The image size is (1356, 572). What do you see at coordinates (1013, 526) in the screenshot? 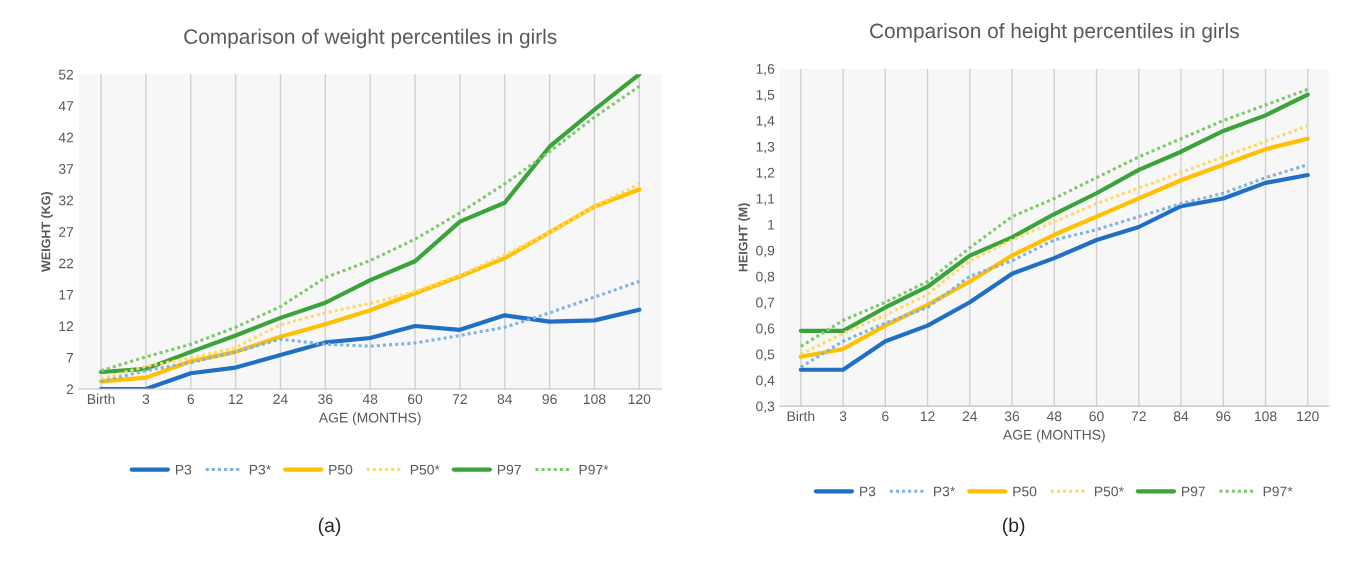
I see `text: (b)` at bounding box center [1013, 526].